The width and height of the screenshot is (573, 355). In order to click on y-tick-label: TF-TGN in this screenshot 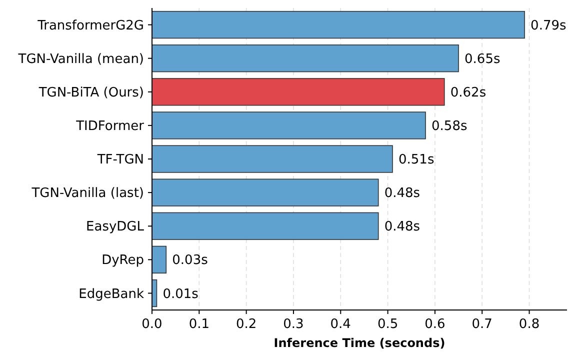, I will do `click(120, 160)`.